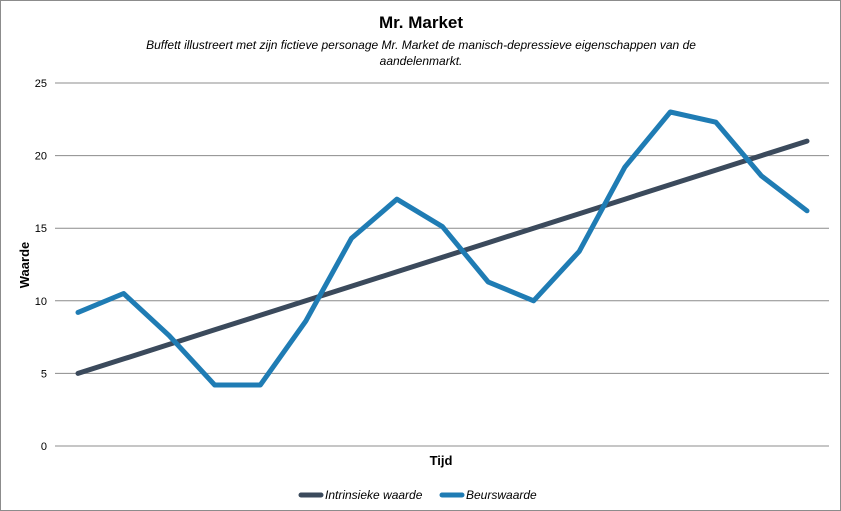 This screenshot has height=511, width=841. Describe the element at coordinates (44, 374) in the screenshot. I see `y-tick-label: 5` at that location.